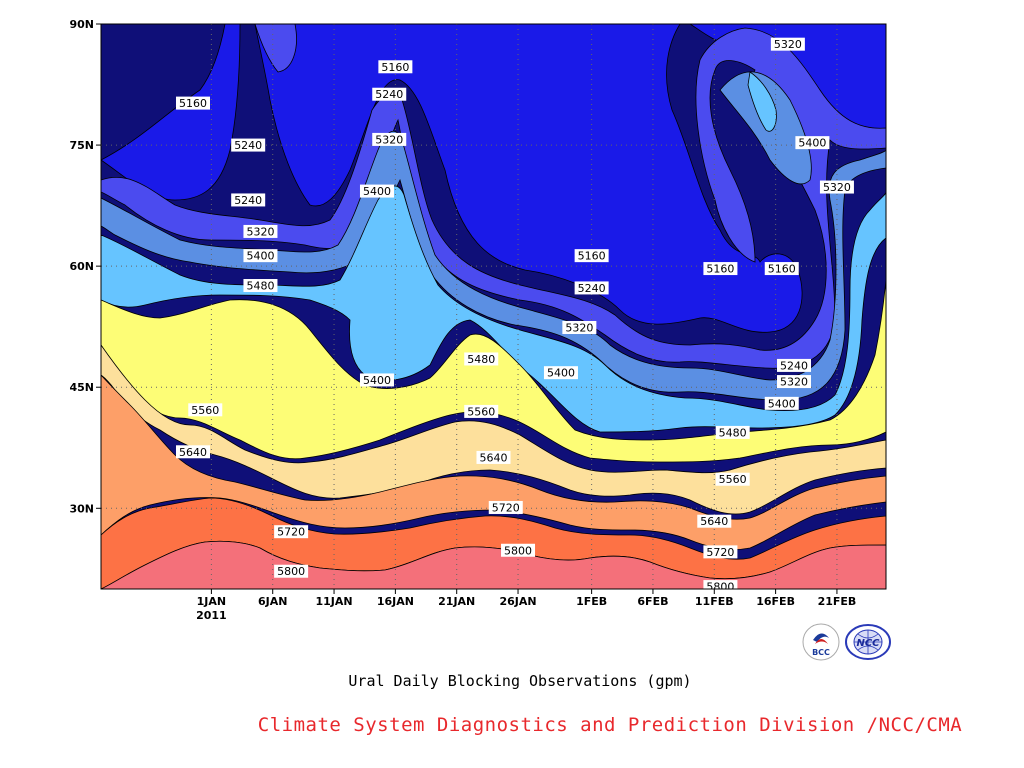 The height and width of the screenshot is (768, 1024). What do you see at coordinates (211, 601) in the screenshot?
I see `x-tick-label: 1JAN` at bounding box center [211, 601].